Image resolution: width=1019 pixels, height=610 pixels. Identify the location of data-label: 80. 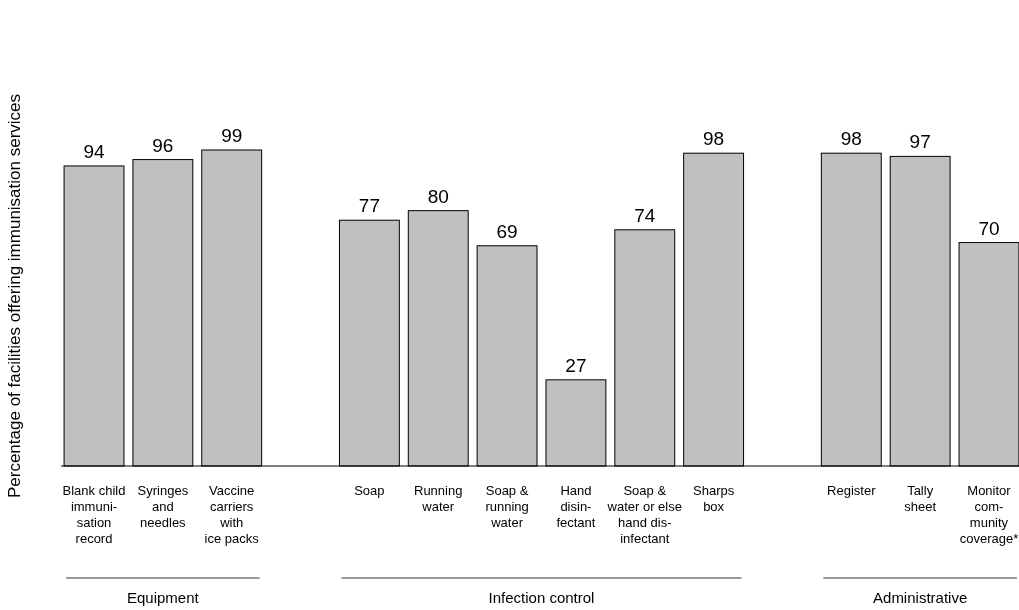
(438, 196).